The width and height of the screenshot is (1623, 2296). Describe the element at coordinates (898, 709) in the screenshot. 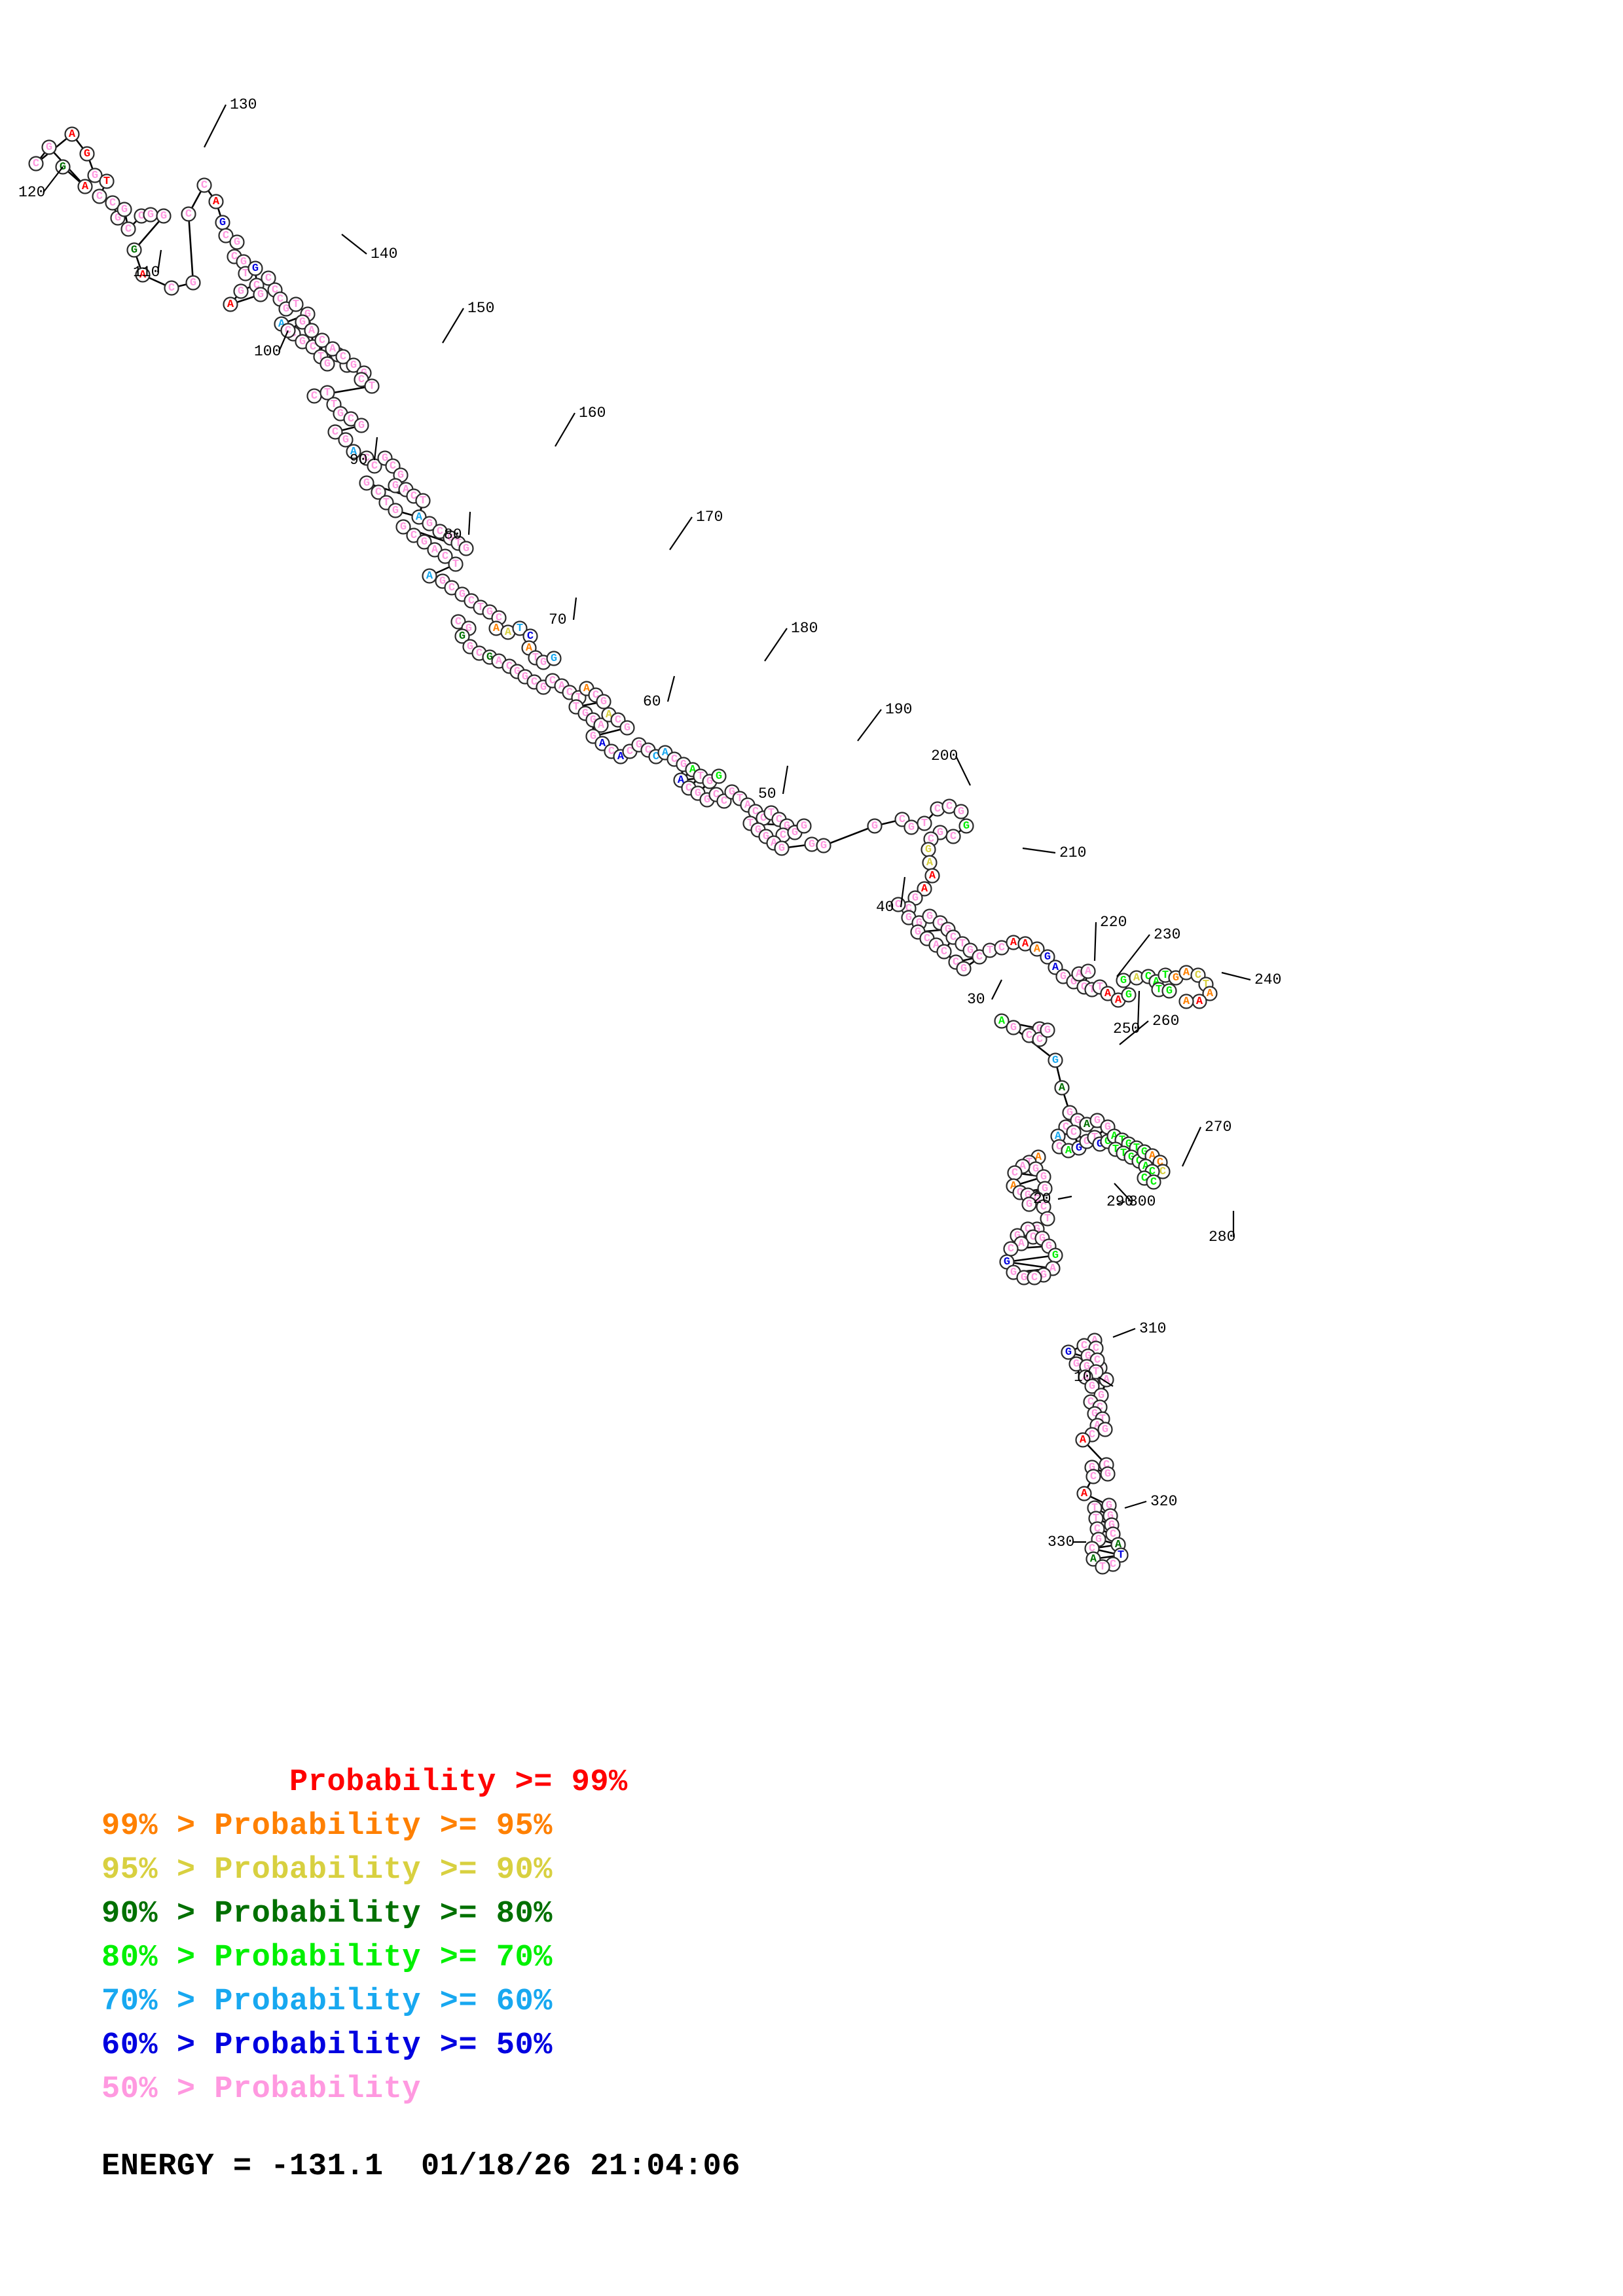

I see `position-label: 190` at that location.